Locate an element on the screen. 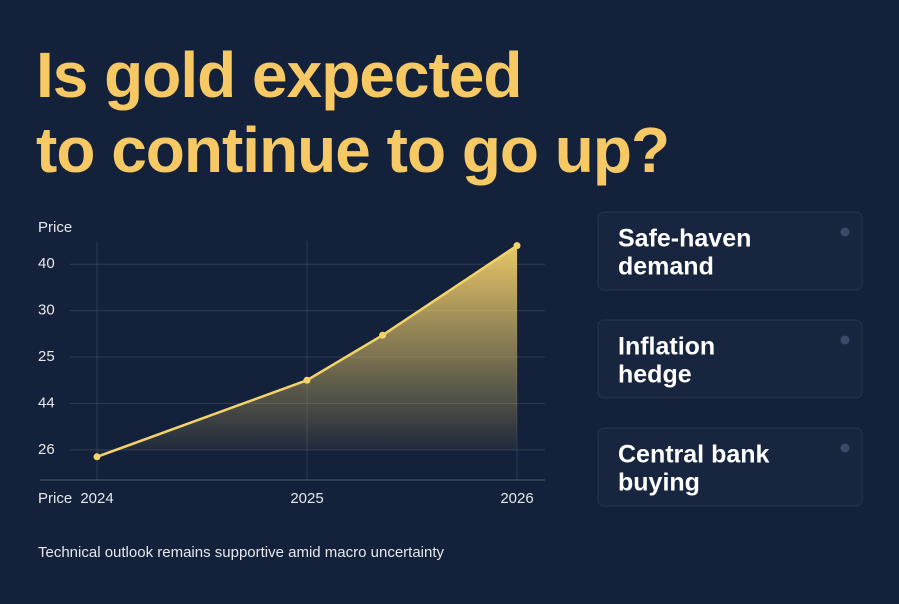 This screenshot has width=899, height=604. x-tick-label: 2024 is located at coordinates (96, 498).